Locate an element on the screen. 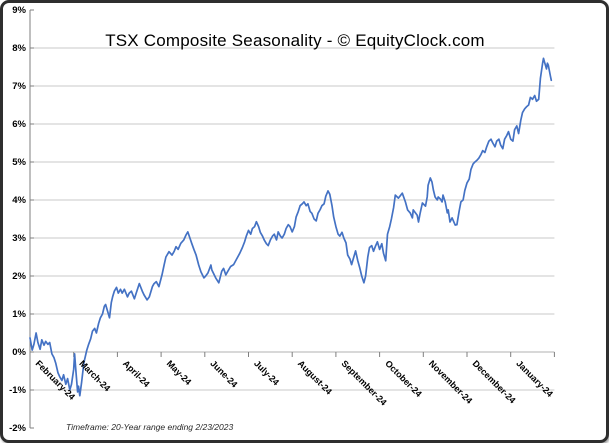  y-axis-label: 2% is located at coordinates (19, 276).